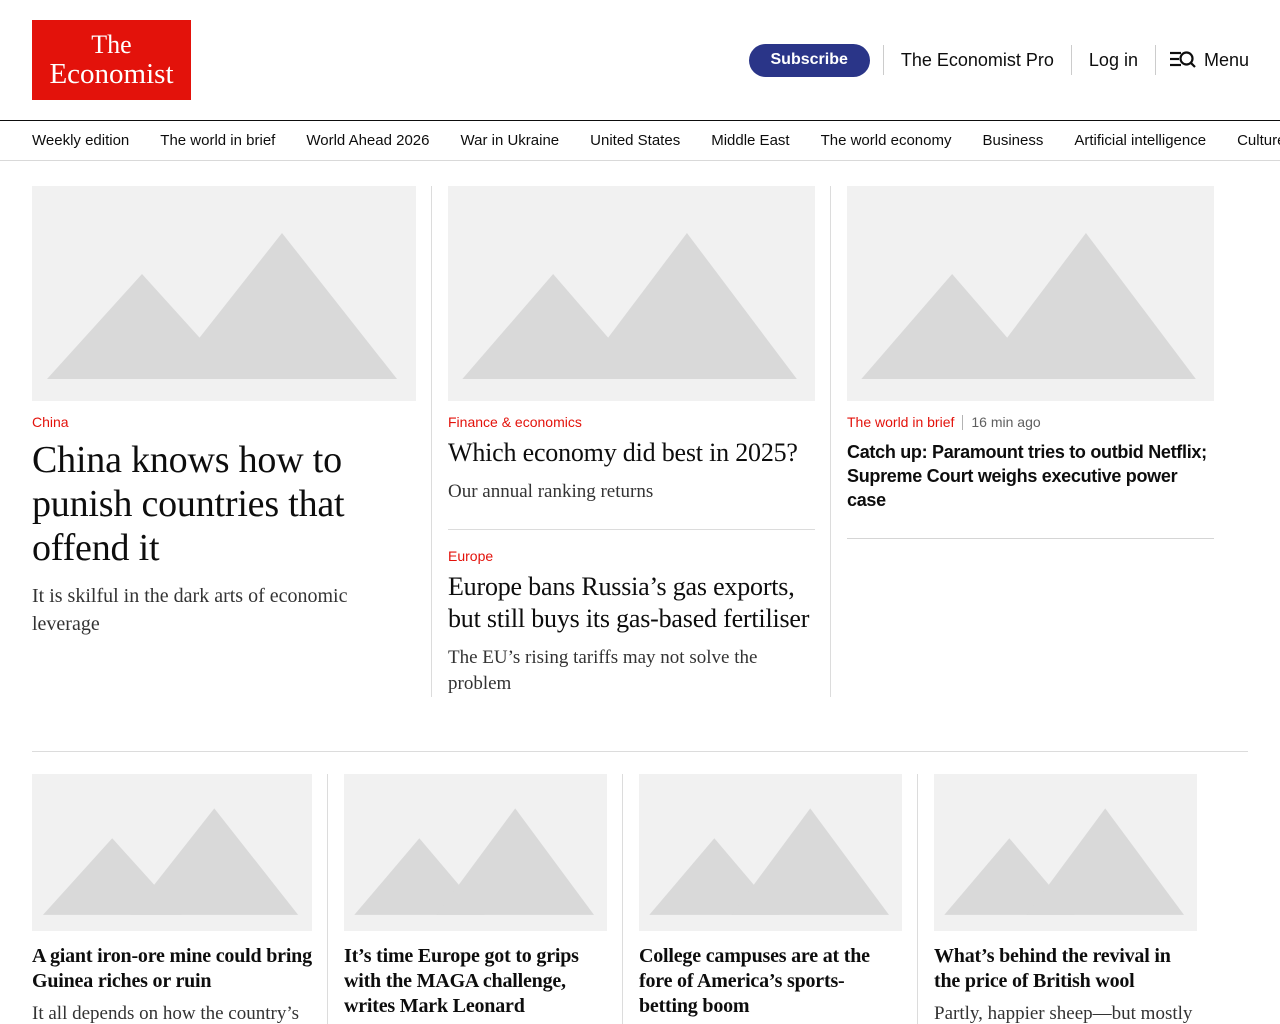 The height and width of the screenshot is (1024, 1280). I want to click on meta-separator, so click(963, 422).